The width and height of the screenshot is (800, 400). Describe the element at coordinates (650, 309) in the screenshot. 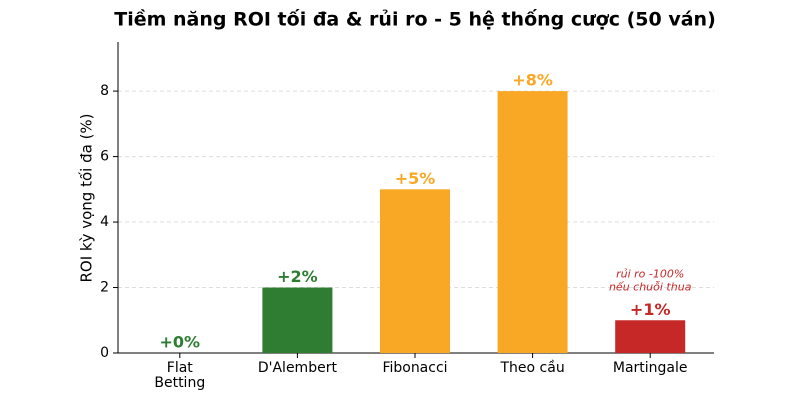

I see `value-label: +1%` at that location.